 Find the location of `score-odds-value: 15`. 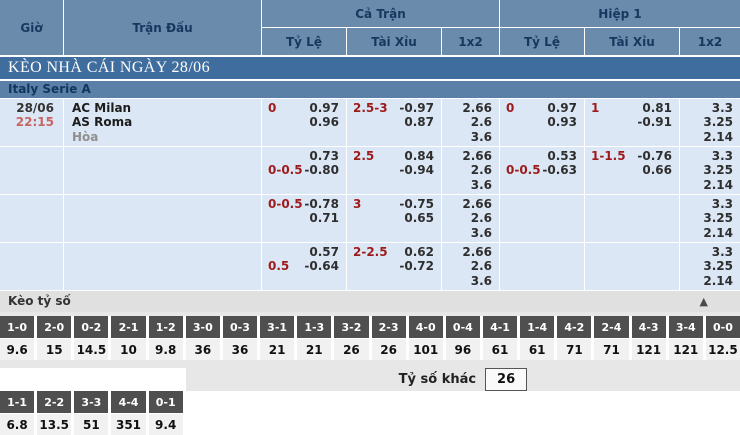

score-odds-value: 15 is located at coordinates (54, 349).